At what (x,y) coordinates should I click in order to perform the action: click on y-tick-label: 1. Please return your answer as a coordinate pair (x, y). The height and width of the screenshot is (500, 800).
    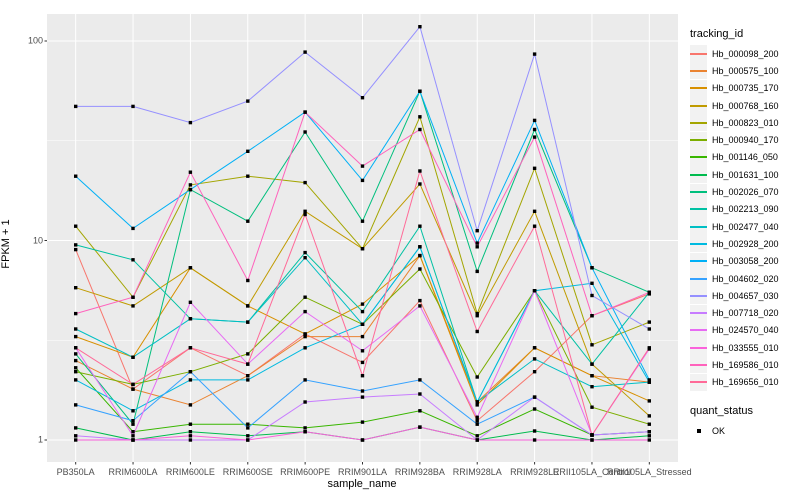
    Looking at the image, I should click on (40, 439).